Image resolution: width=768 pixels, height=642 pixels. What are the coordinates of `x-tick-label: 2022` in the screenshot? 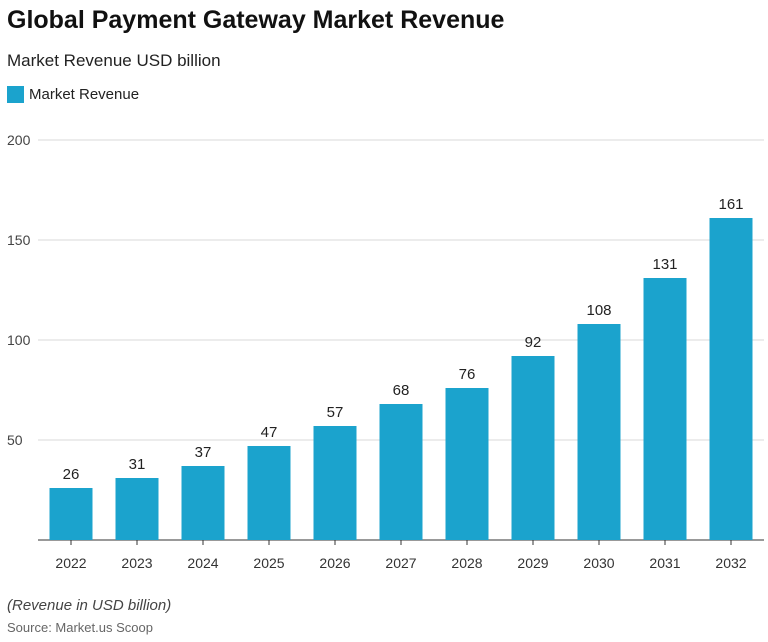 It's located at (70, 563).